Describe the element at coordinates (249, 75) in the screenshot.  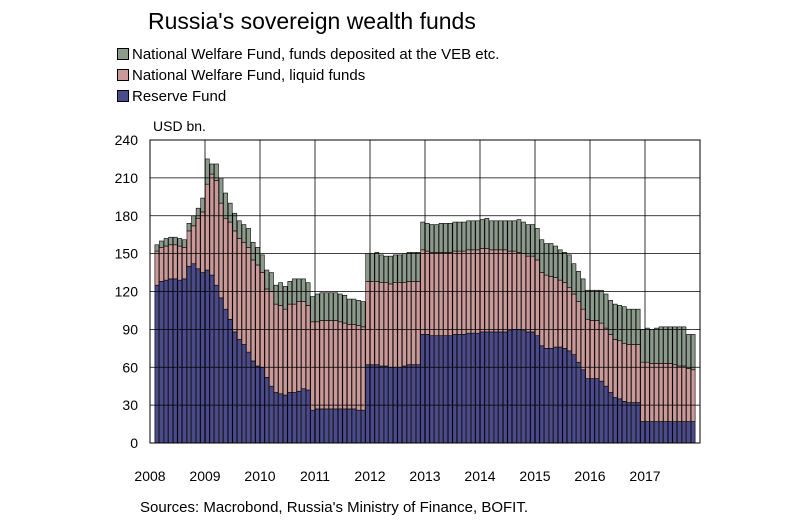
I see `legend-label-nwf-liquid: National Welfare Fund, liquid funds` at that location.